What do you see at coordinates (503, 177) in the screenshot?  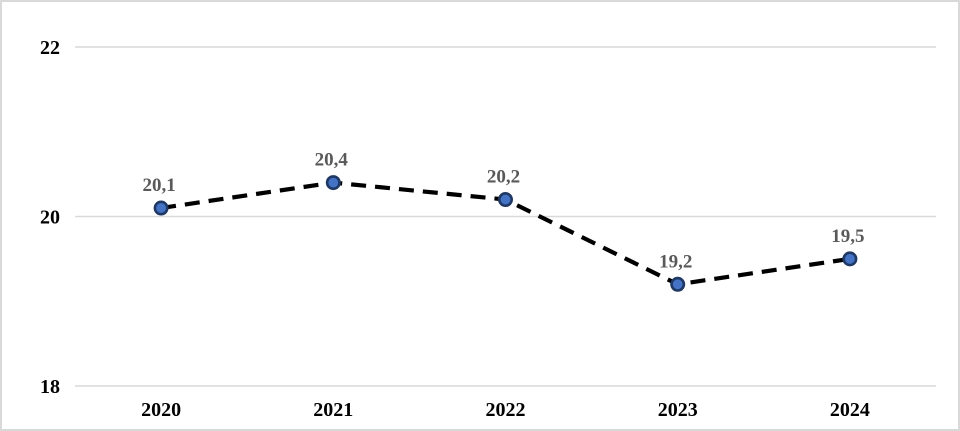 I see `data-point-label: 20,2` at bounding box center [503, 177].